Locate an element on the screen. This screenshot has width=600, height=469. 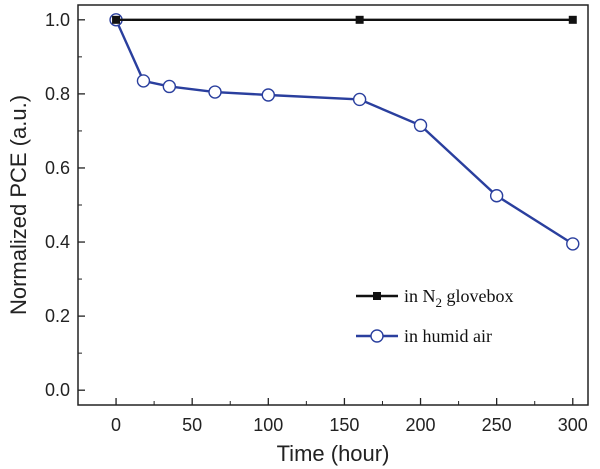
y-axis-title: Normalized PCE (a.u.) is located at coordinates (18, 205).